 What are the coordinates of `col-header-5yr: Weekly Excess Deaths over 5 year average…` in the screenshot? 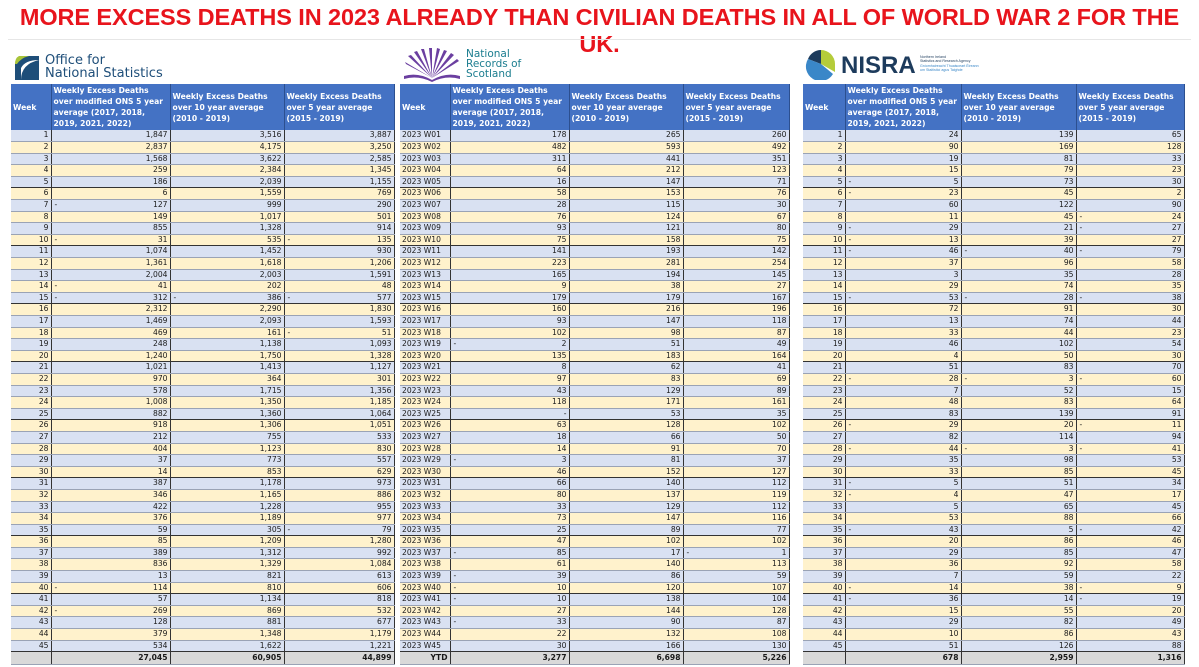 It's located at (339, 107).